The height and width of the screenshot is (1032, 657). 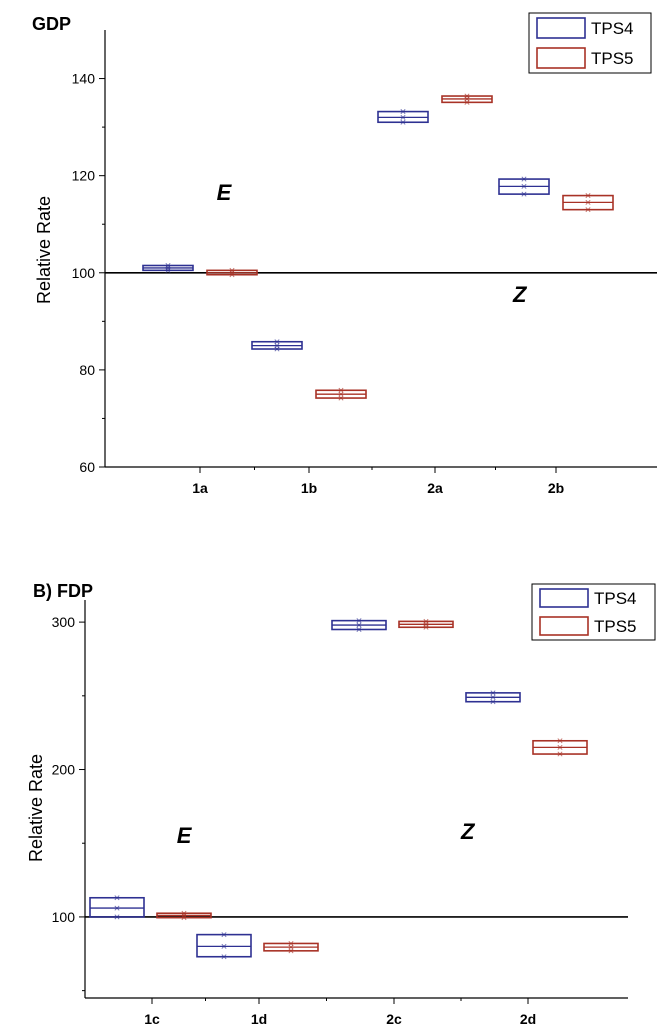 What do you see at coordinates (435, 488) in the screenshot?
I see `x-tick-label: 2a` at bounding box center [435, 488].